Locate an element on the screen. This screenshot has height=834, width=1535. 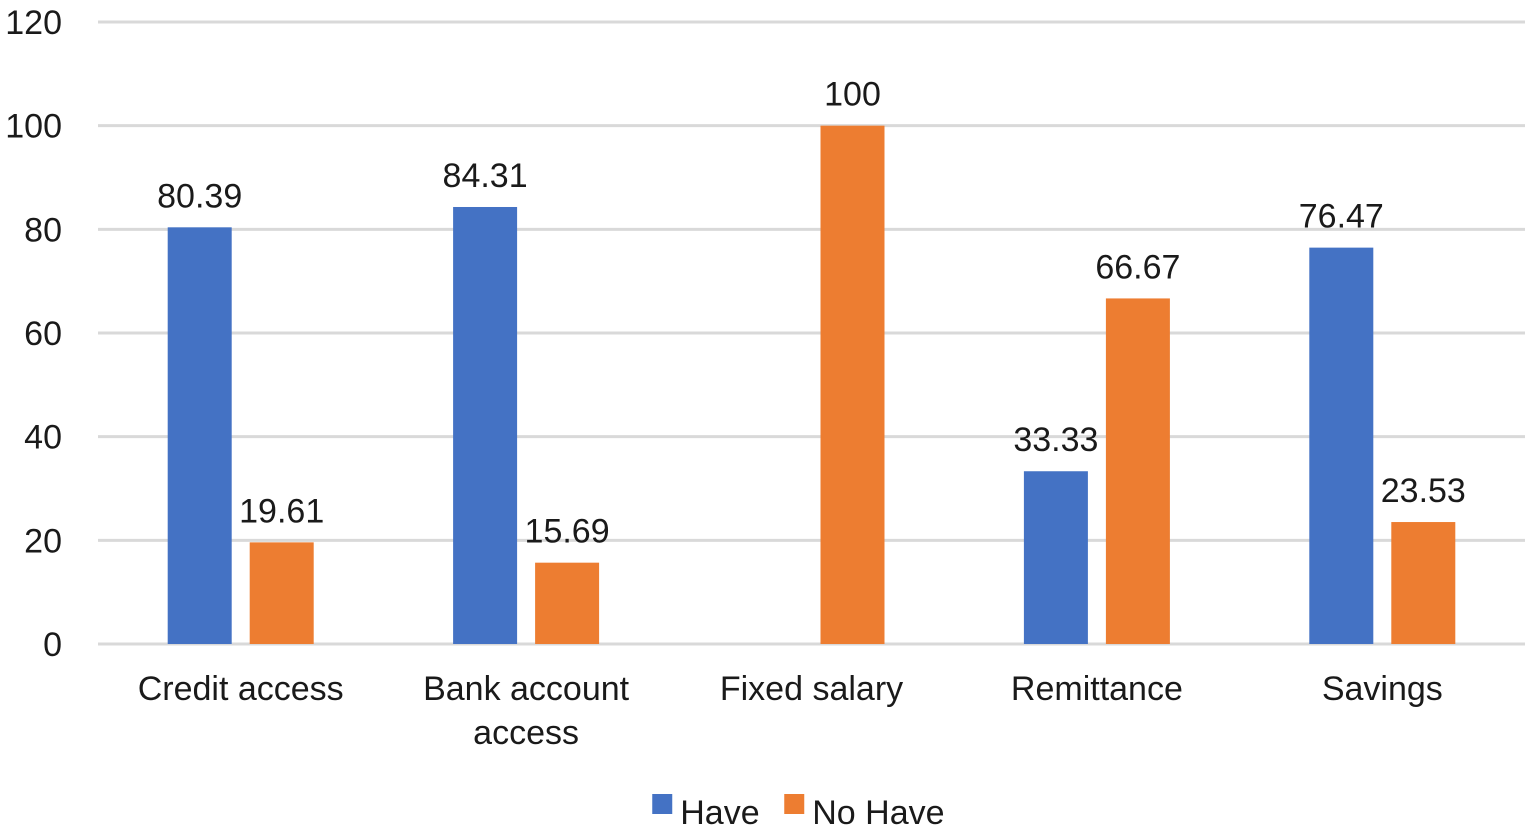
y-tick-label-80: 80 is located at coordinates (43, 230).